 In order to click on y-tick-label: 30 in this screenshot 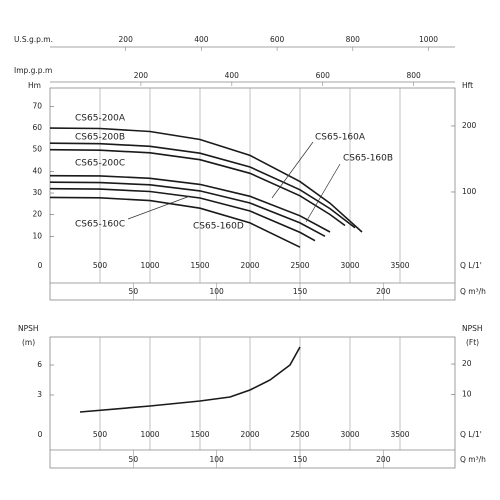, I will do `click(37, 192)`.